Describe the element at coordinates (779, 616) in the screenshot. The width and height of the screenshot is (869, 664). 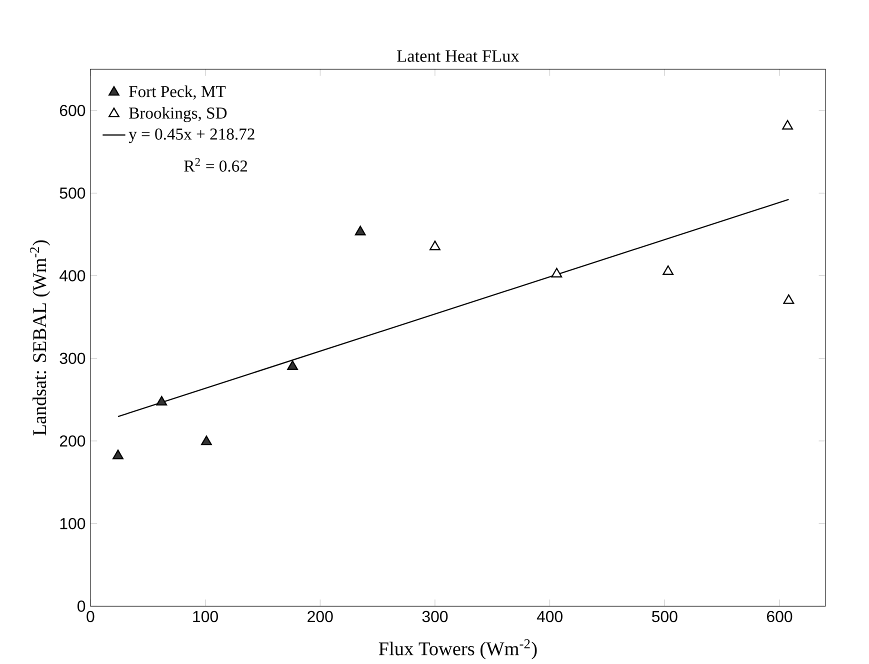
I see `x-tick-label: 600` at that location.